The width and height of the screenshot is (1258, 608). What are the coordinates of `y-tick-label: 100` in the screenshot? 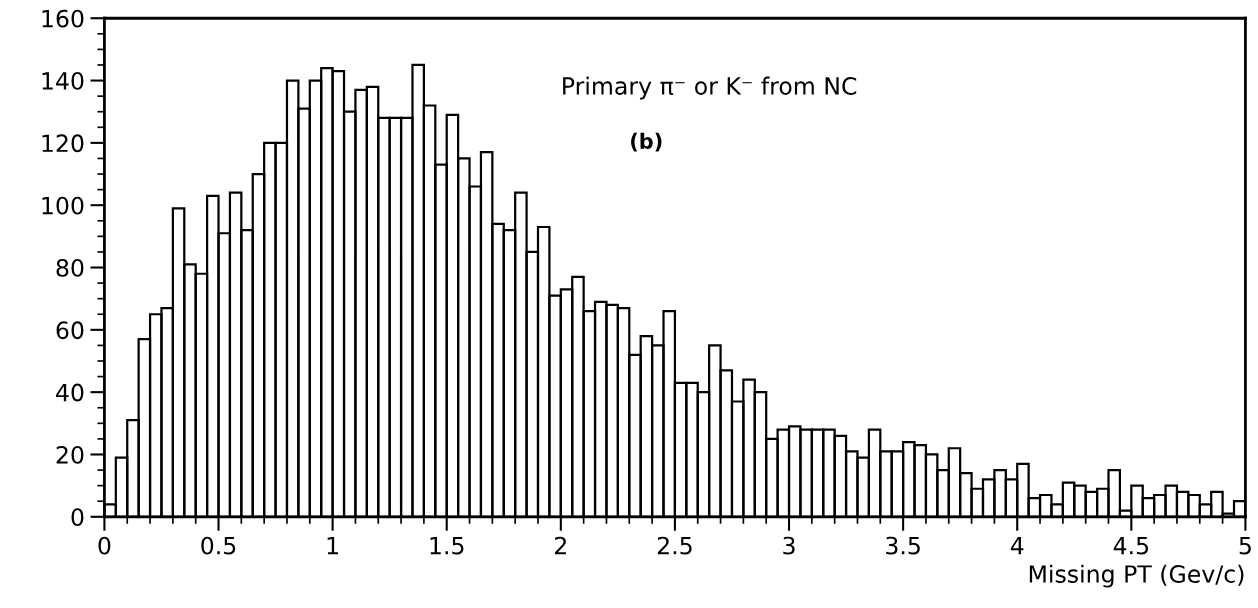 It's located at (63, 205).